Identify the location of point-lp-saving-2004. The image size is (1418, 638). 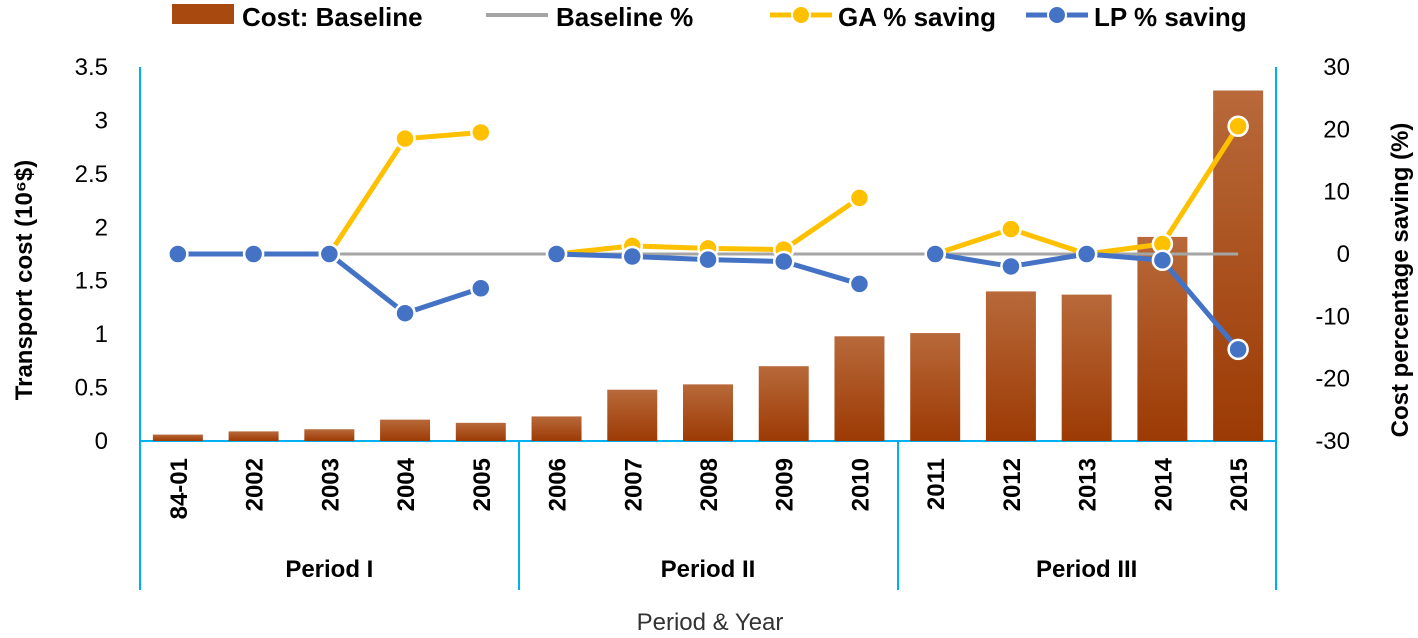
(405, 313).